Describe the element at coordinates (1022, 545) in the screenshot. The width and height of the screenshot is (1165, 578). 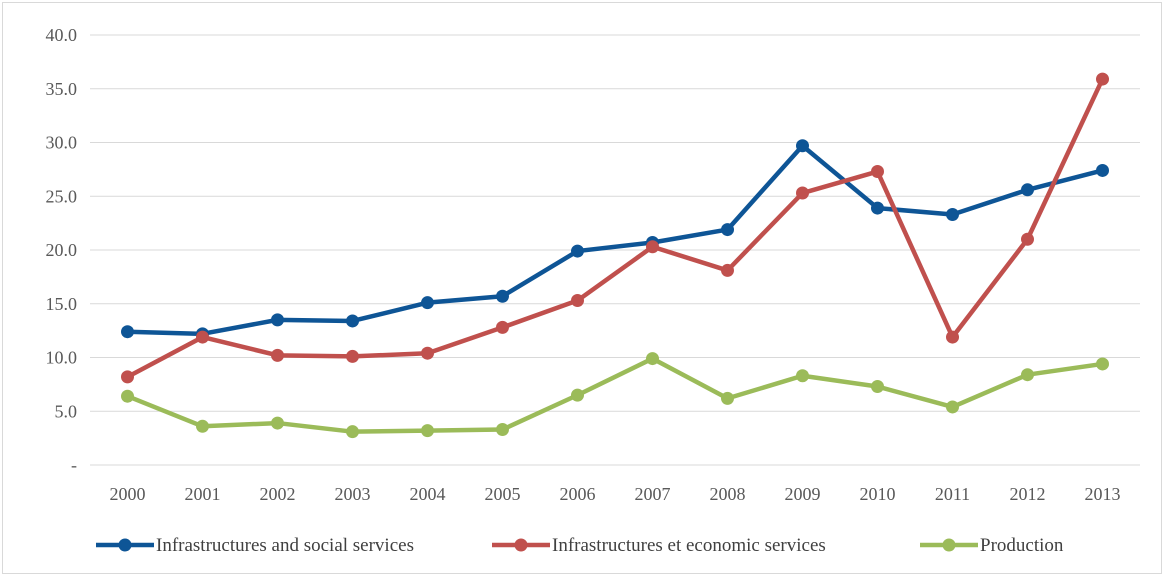
I see `legend-label: Production` at that location.